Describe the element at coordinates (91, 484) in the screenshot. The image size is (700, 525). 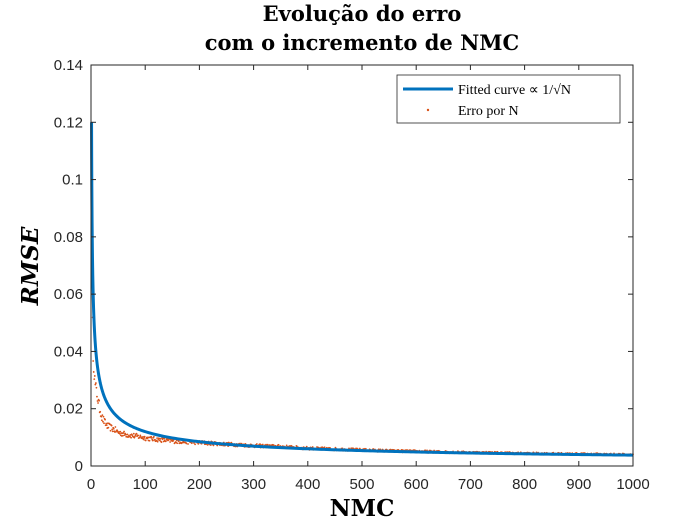
I see `x-tick-label: 0` at that location.